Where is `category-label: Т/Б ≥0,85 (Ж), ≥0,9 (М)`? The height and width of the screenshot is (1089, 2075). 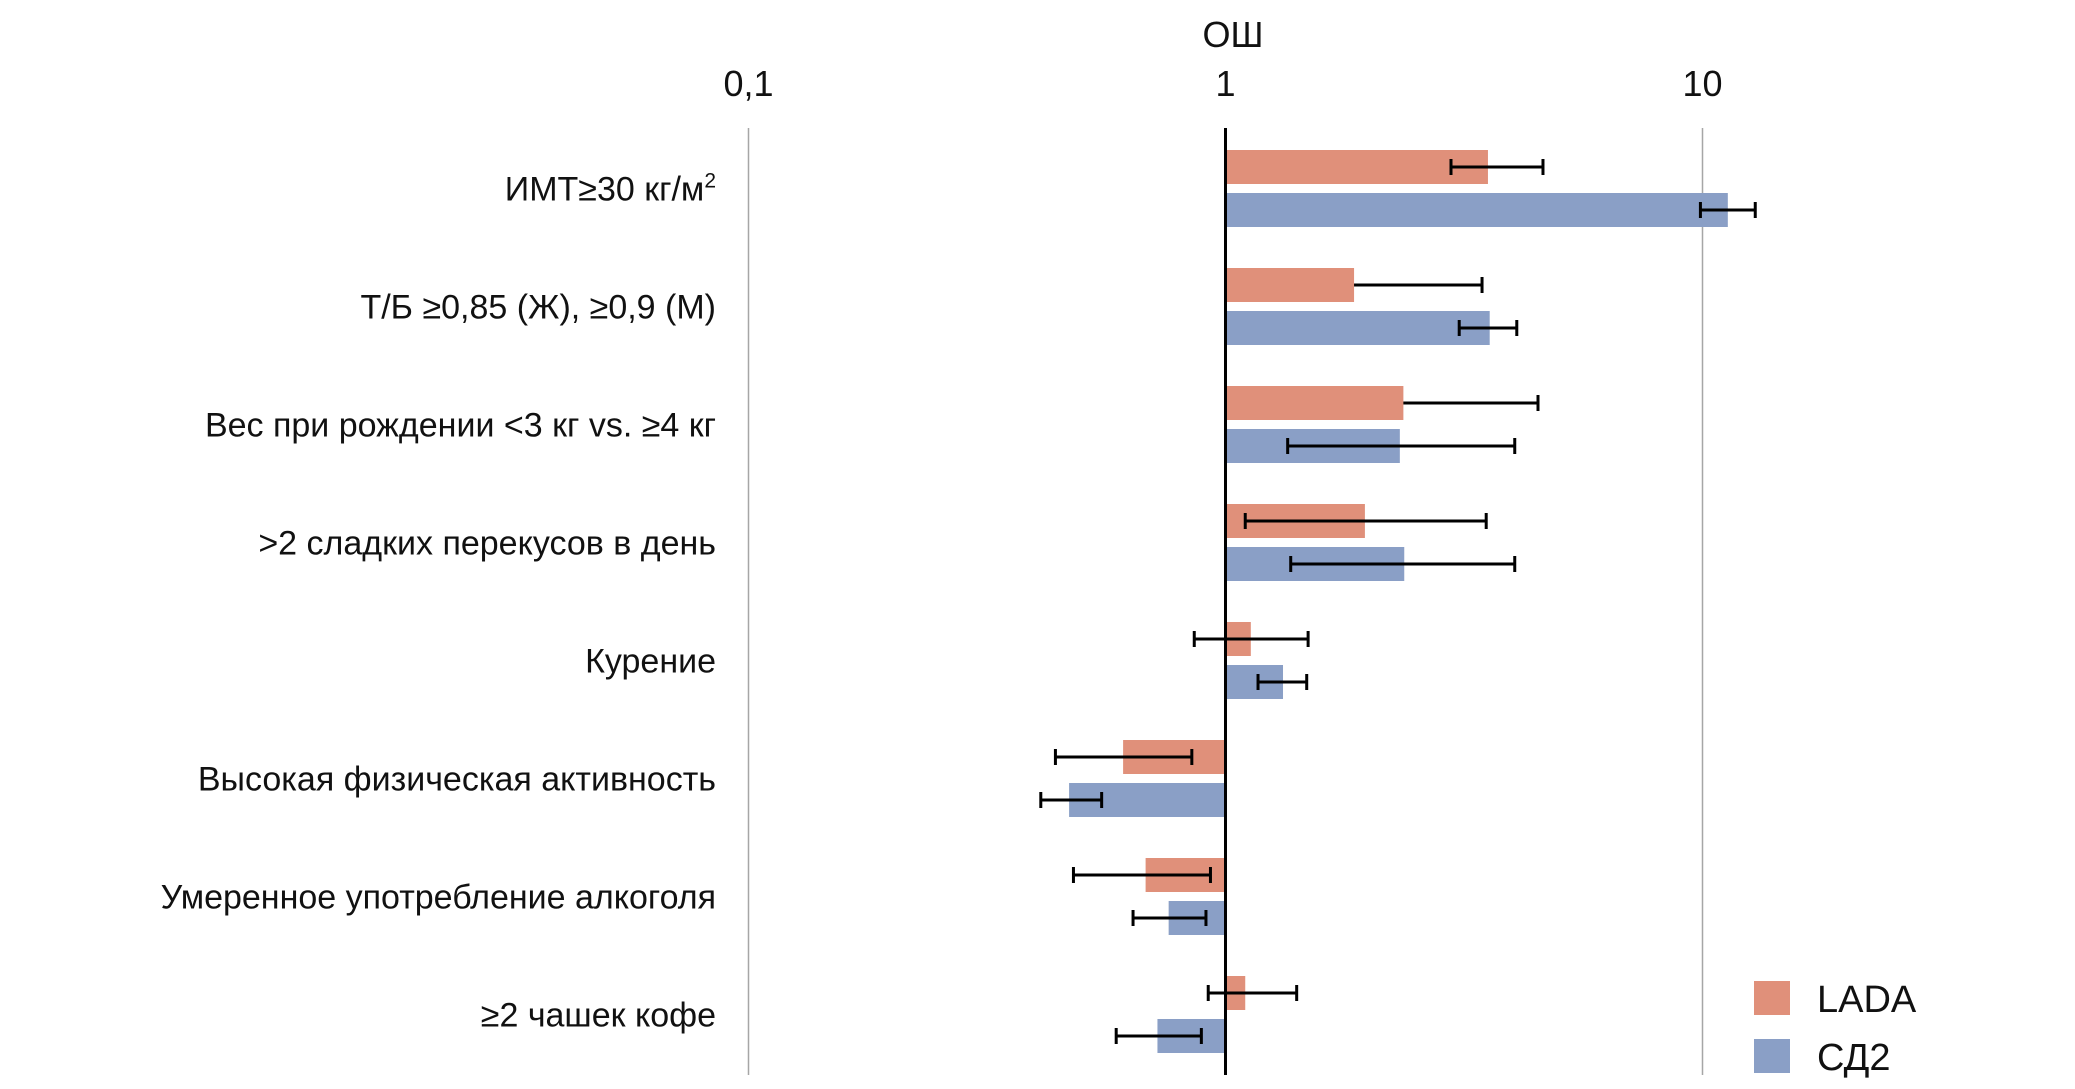
category-label: Т/Б ≥0,85 (Ж), ≥0,9 (М) is located at coordinates (538, 308).